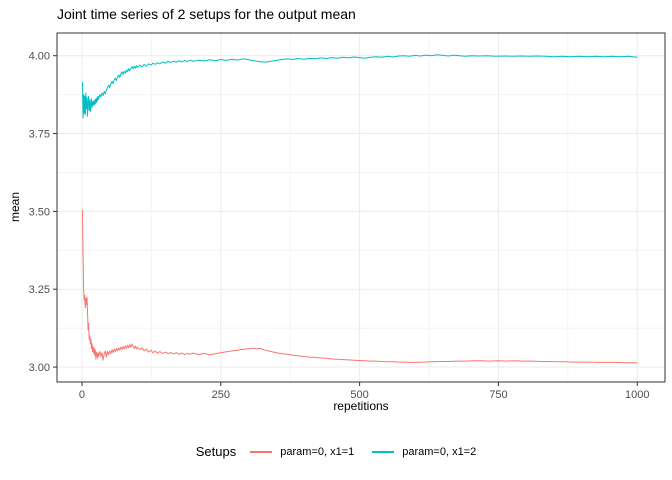 The height and width of the screenshot is (480, 672). Describe the element at coordinates (637, 395) in the screenshot. I see `x-tick-label: 1000` at that location.